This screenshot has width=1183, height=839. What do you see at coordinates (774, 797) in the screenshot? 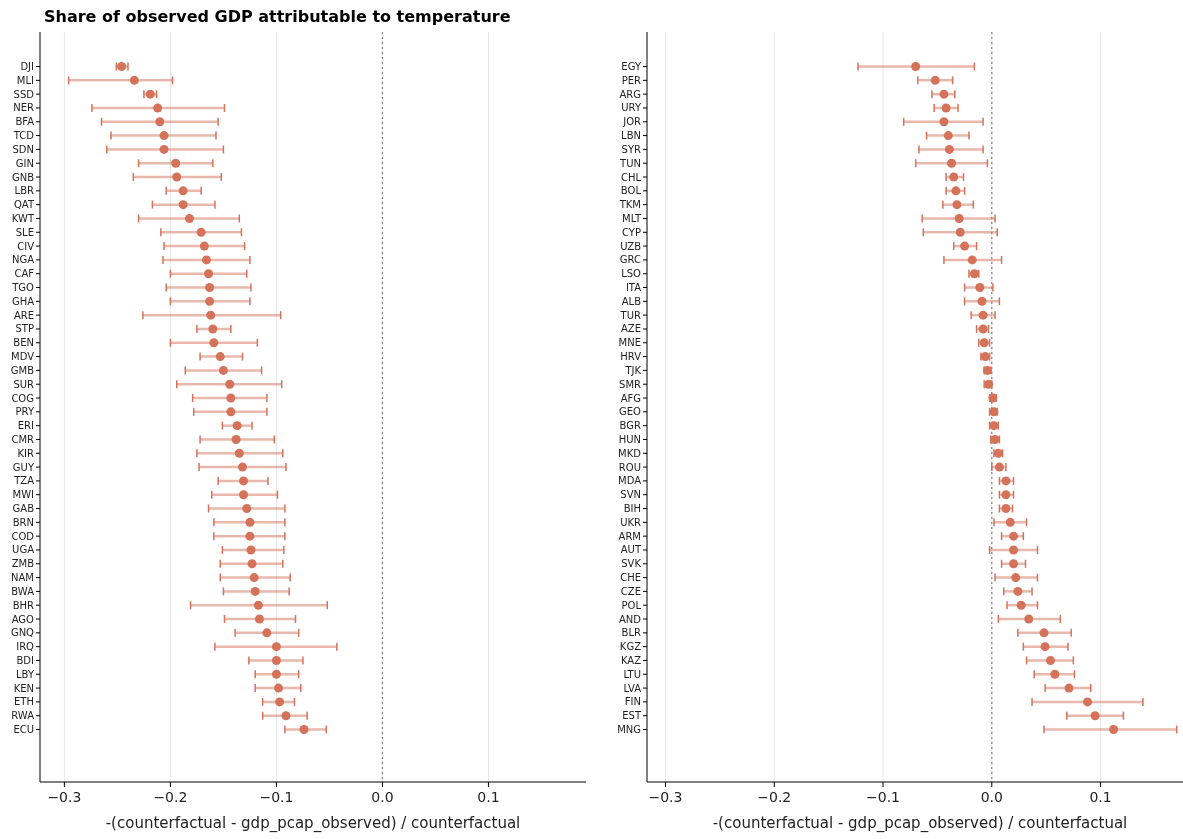
I see `x-tick-label: −0.2` at bounding box center [774, 797].